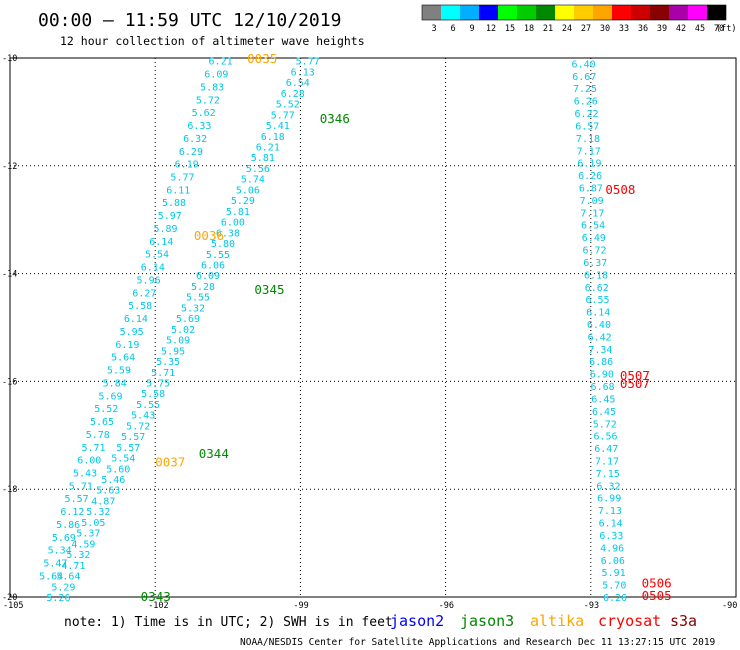 The width and height of the screenshot is (740, 650). Describe the element at coordinates (510, 29) in the screenshot. I see `colorbar-label: 15` at that location.